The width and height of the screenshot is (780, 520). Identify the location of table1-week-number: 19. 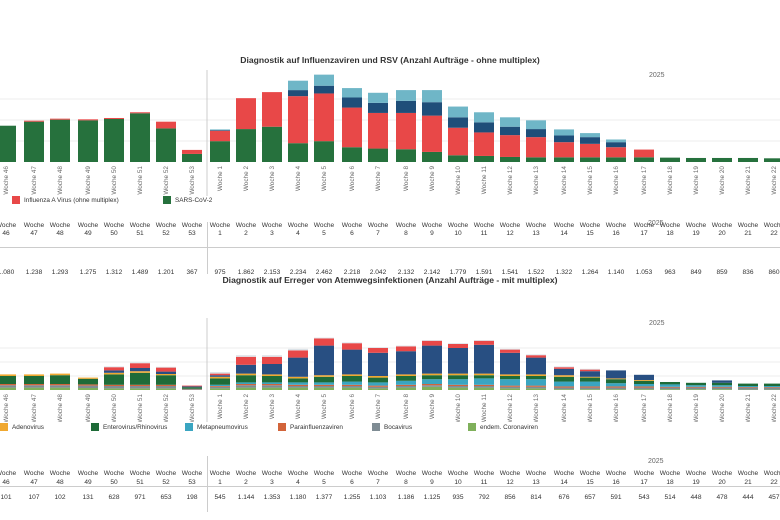
(696, 233).